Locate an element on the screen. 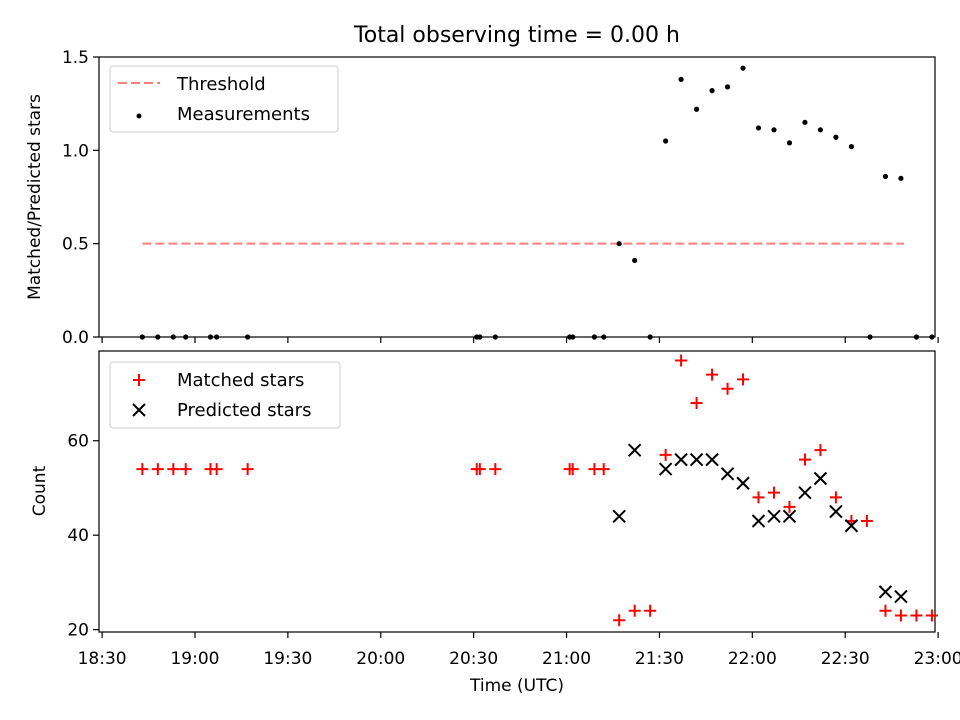 The height and width of the screenshot is (720, 960). predicted-stars-points is located at coordinates (760, 523).